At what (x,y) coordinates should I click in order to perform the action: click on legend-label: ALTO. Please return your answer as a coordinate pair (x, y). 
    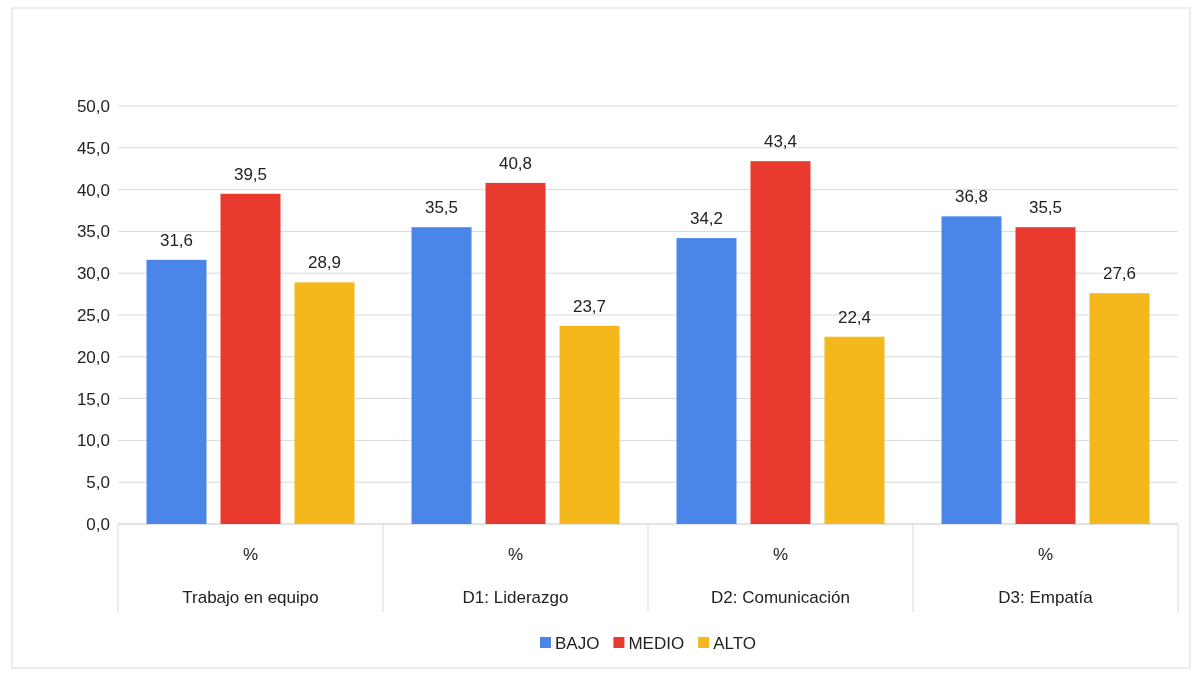
    Looking at the image, I should click on (734, 643).